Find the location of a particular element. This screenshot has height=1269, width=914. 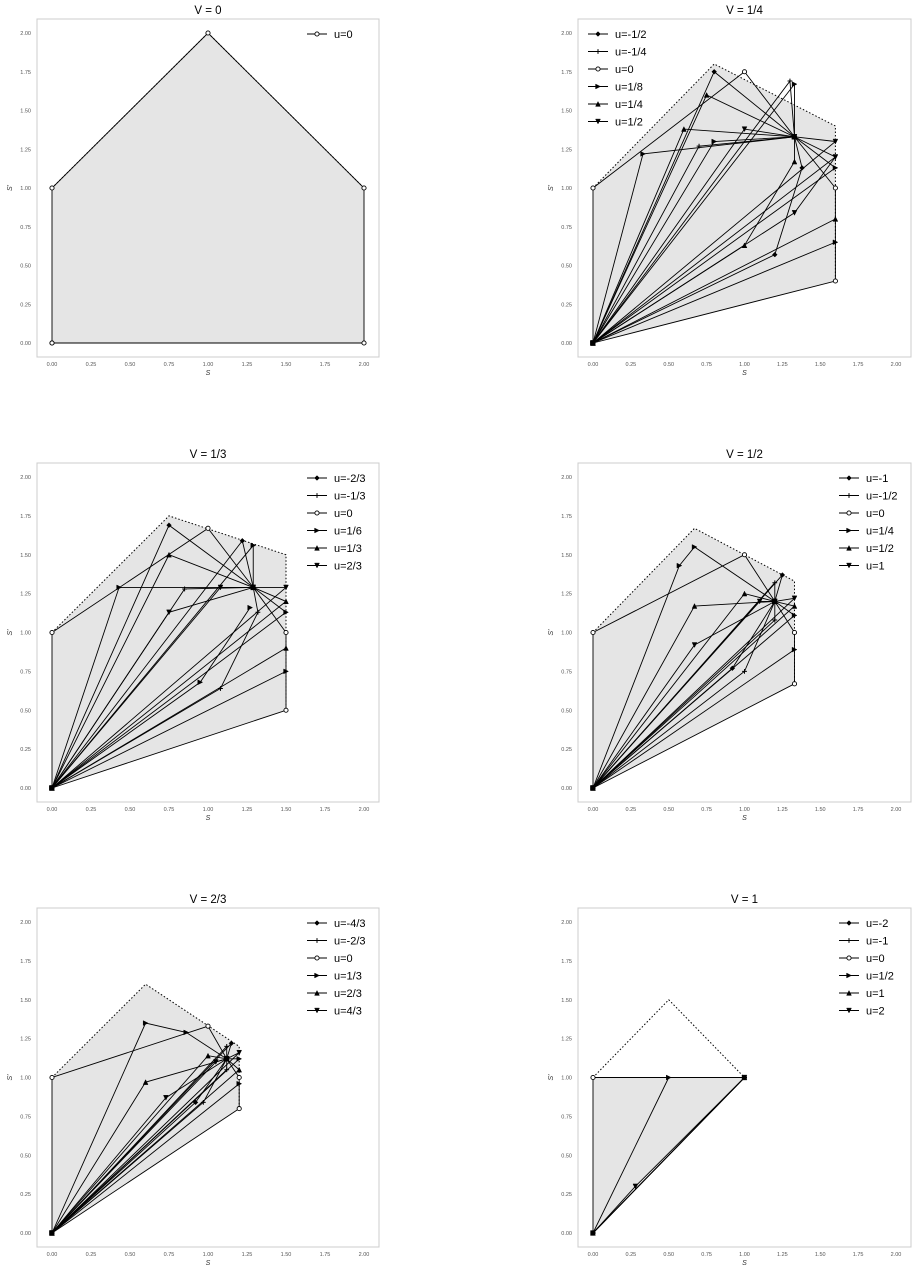

legend-label: u=-1 is located at coordinates (877, 942).